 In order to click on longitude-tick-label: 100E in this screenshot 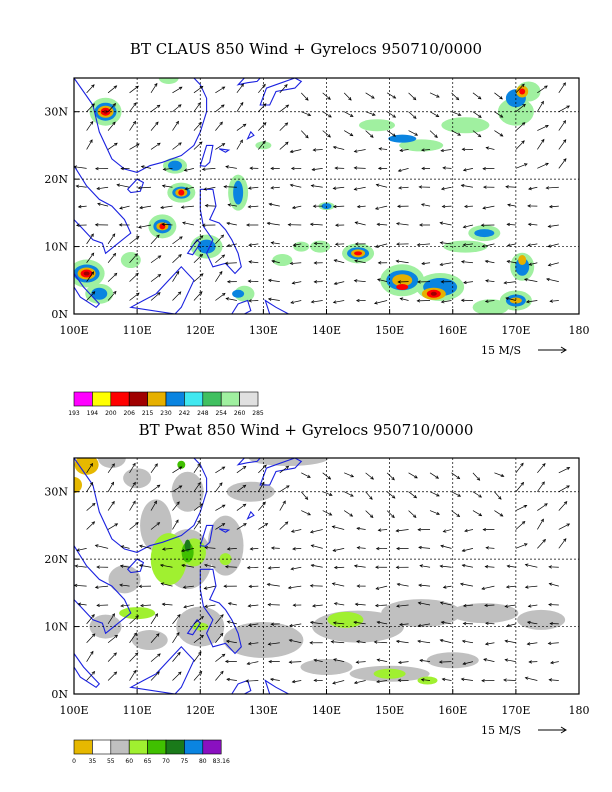, I will do `click(73, 330)`.